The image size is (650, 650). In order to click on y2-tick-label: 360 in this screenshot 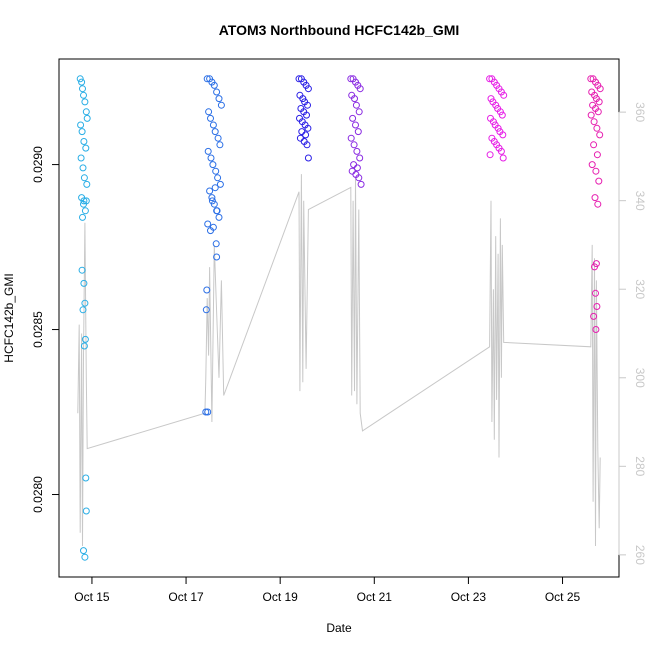, I will do `click(640, 112)`.